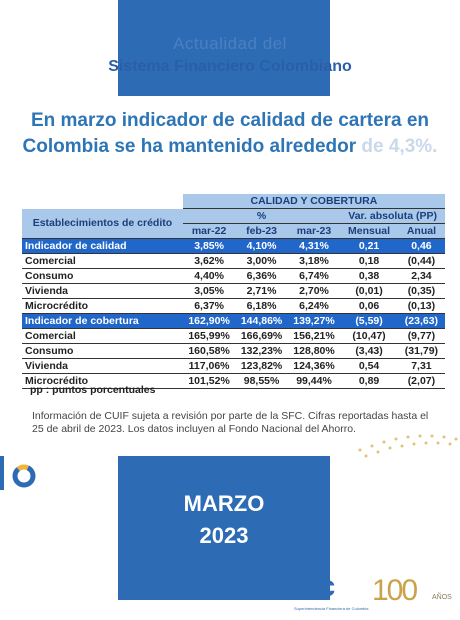  What do you see at coordinates (261, 231) in the screenshot?
I see `column-header: feb-23` at bounding box center [261, 231].